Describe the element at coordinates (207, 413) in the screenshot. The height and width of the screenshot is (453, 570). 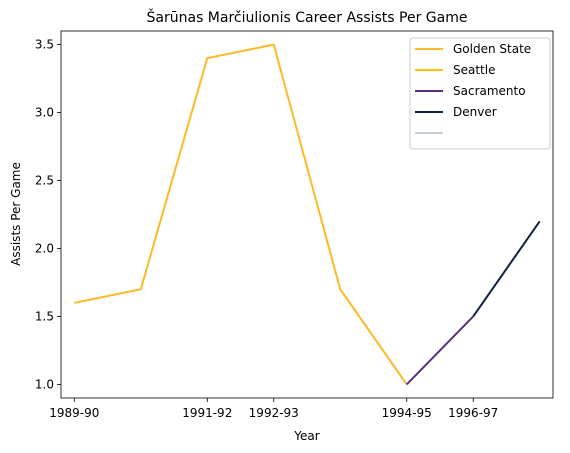
I see `x-tick-label: 1991-92` at that location.